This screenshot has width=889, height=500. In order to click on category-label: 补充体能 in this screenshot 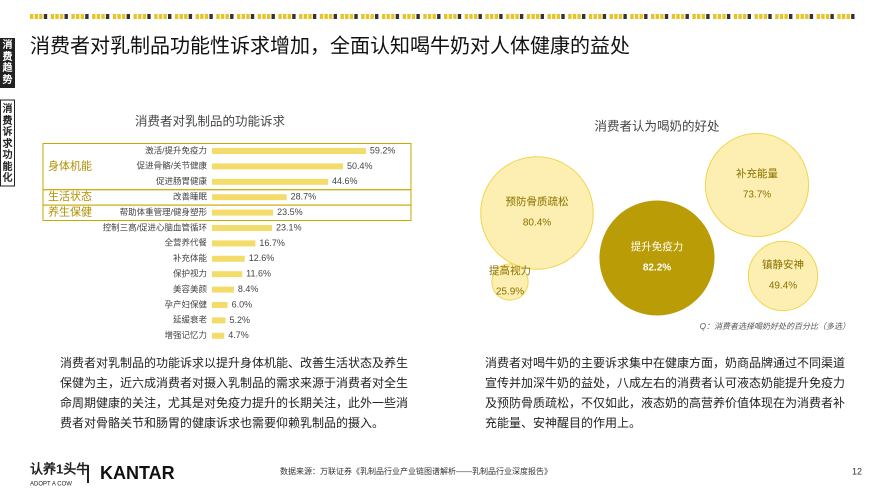, I will do `click(190, 258)`.